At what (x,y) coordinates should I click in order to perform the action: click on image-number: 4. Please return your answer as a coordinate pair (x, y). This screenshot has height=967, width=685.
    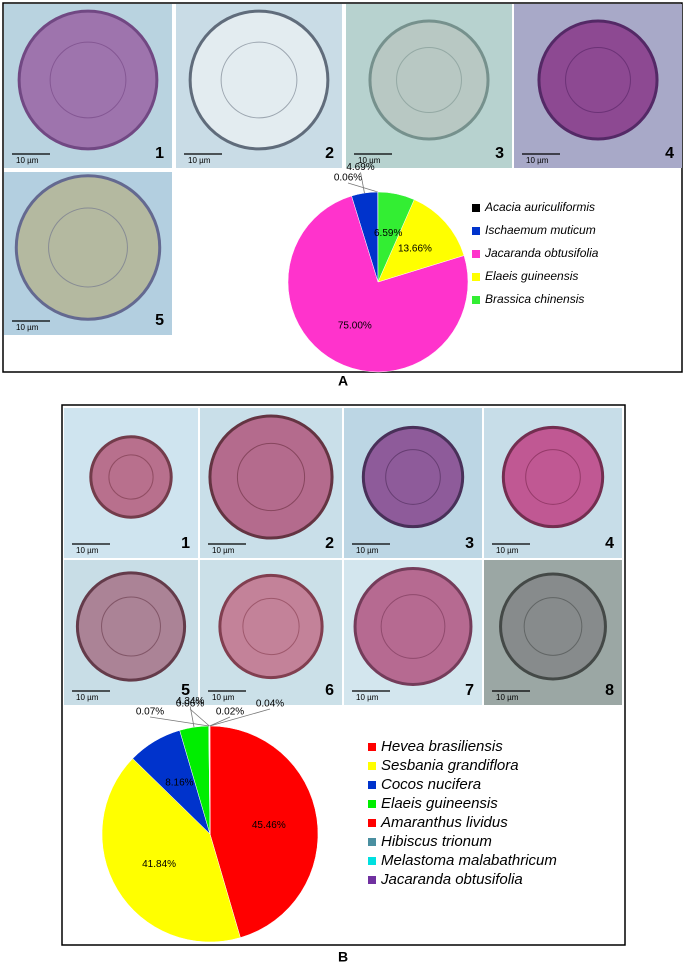
    Looking at the image, I should click on (669, 153).